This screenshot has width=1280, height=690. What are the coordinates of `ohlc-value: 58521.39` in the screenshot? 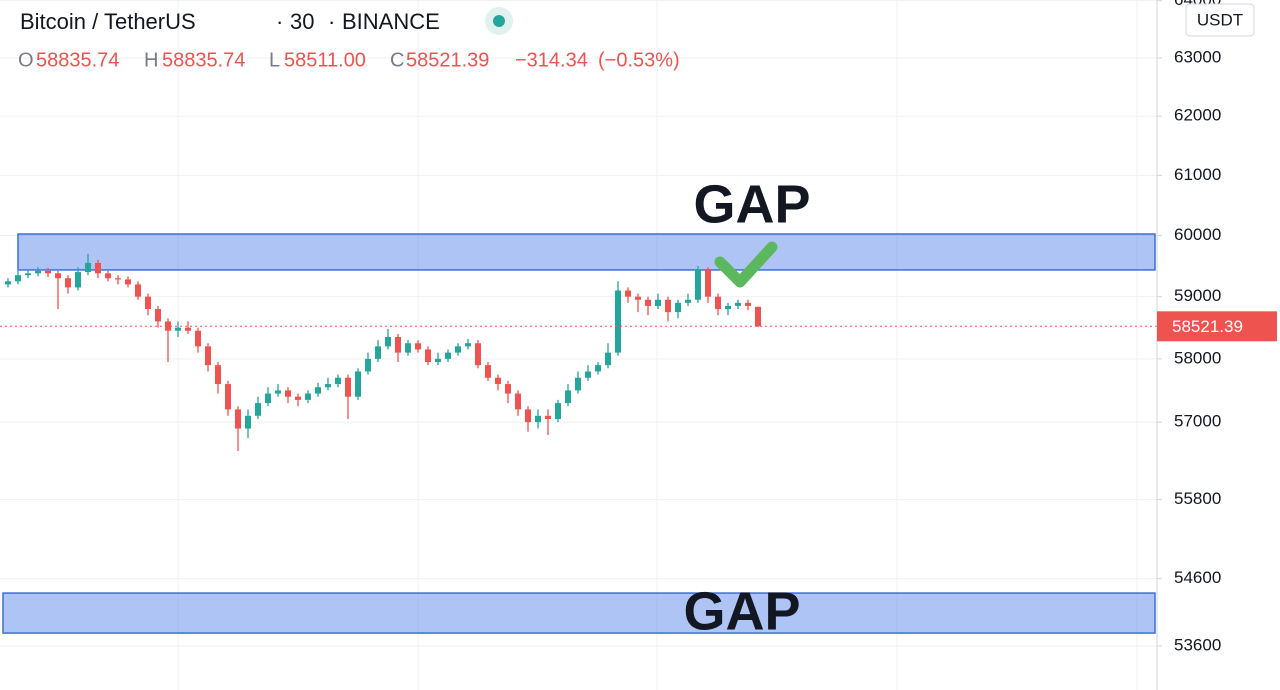 It's located at (447, 60).